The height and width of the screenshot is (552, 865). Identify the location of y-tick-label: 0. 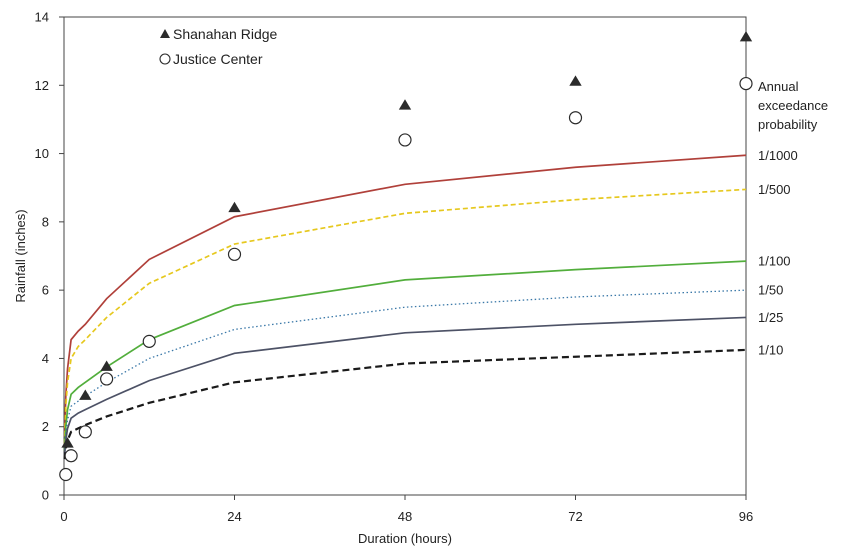
(45, 495).